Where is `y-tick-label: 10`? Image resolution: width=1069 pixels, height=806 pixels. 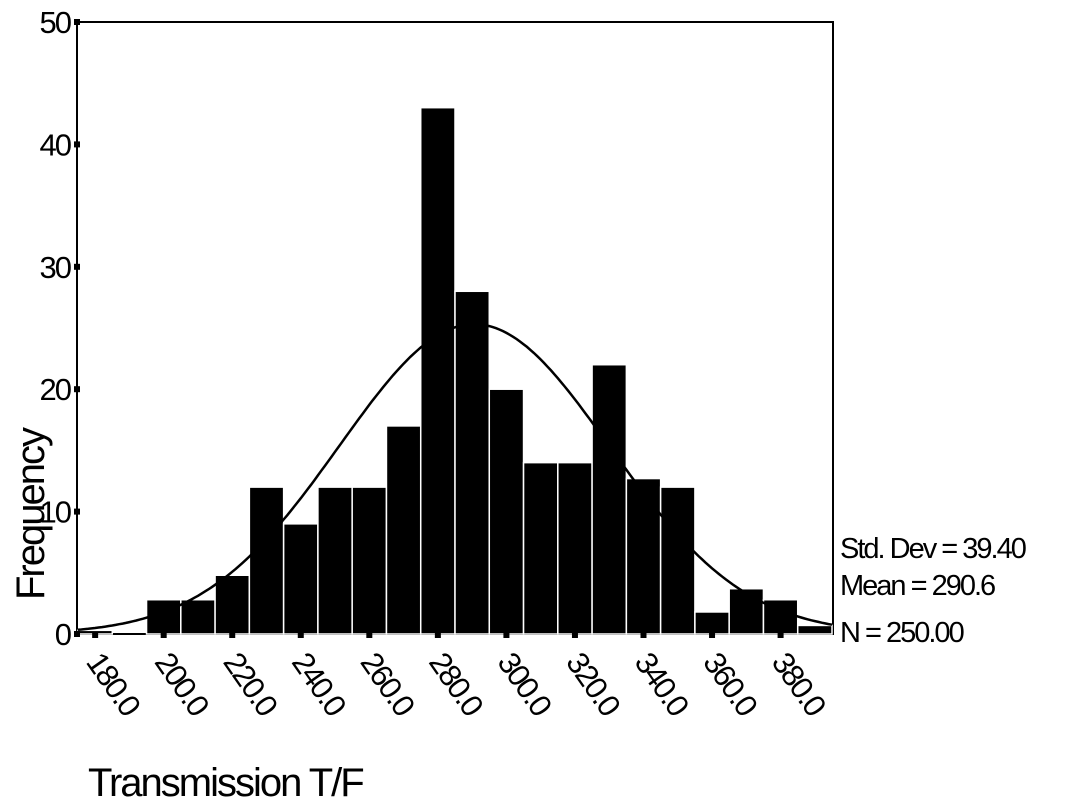 y-tick-label: 10 is located at coordinates (56, 512).